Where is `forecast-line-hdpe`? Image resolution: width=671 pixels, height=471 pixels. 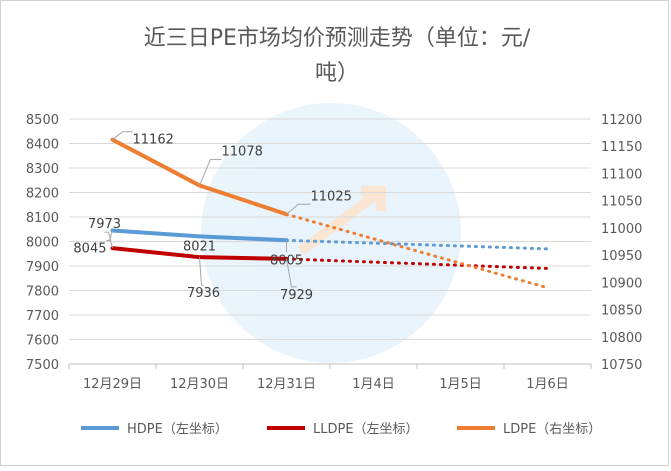
forecast-line-hdpe is located at coordinates (417, 244).